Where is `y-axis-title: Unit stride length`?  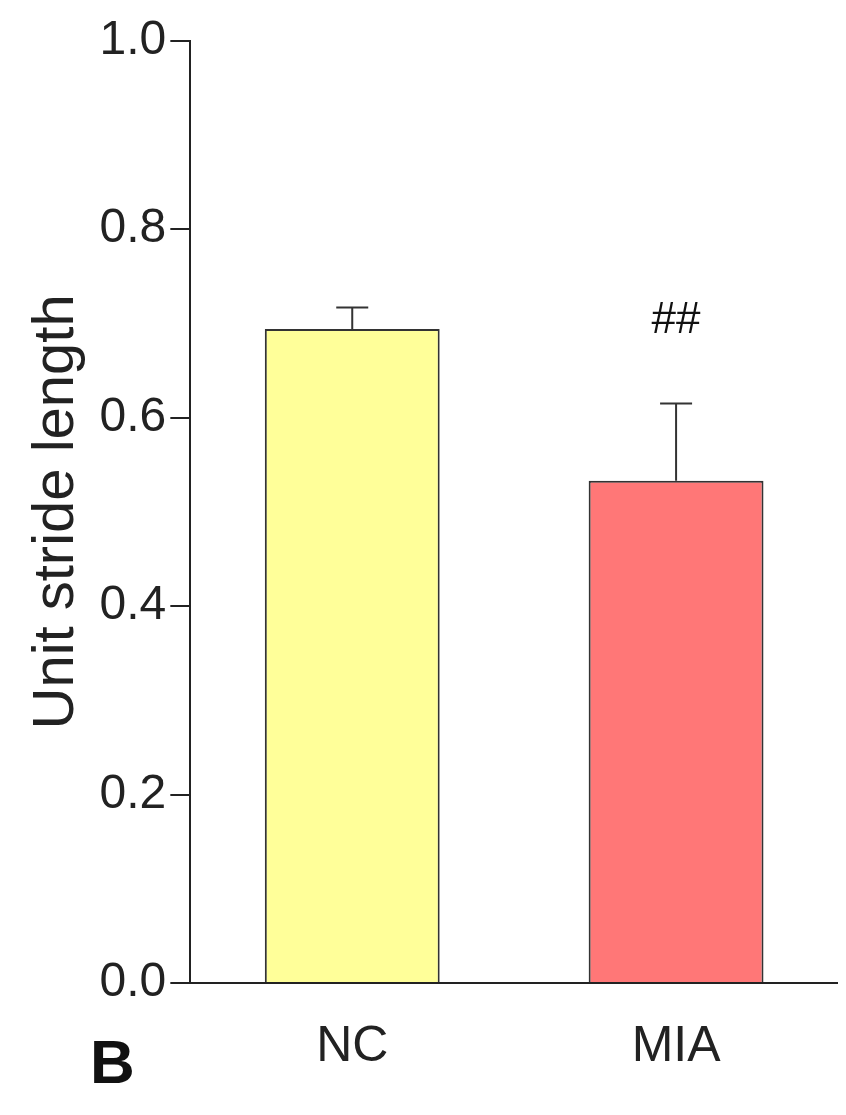 y-axis-title: Unit stride length is located at coordinates (52, 512).